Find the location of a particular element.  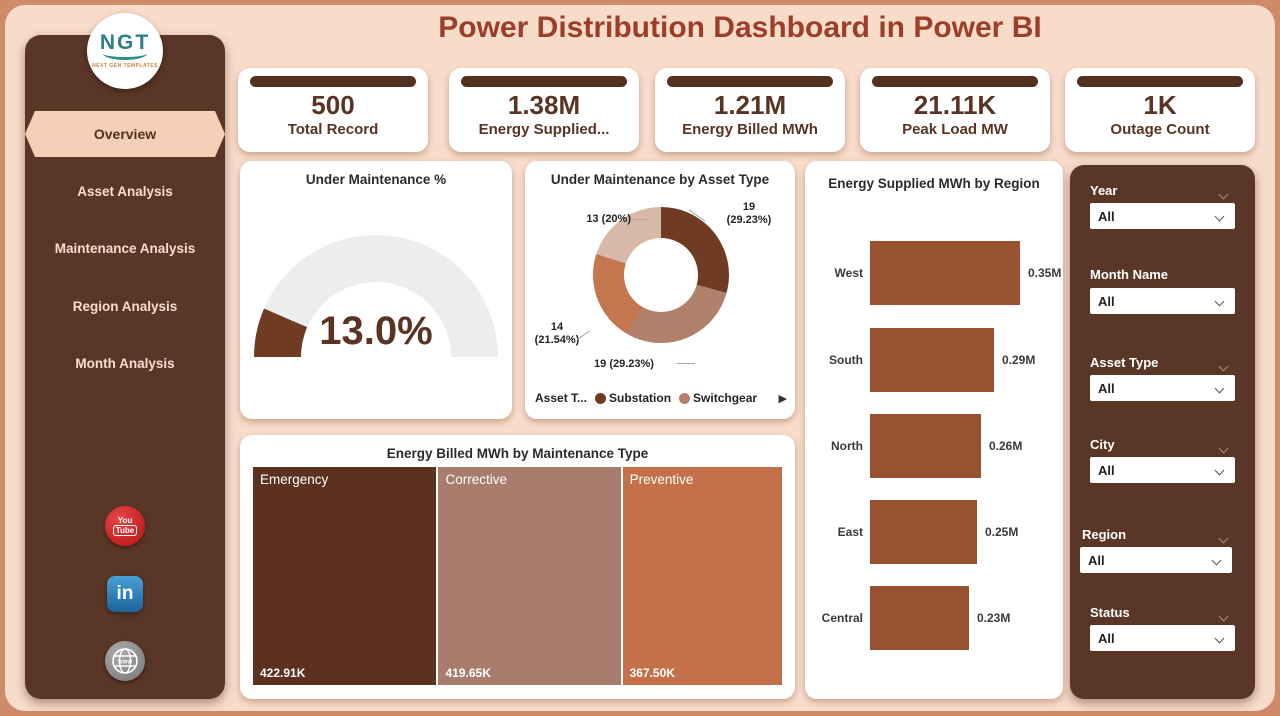

sidebar-item-overview: Overview is located at coordinates (125, 134).